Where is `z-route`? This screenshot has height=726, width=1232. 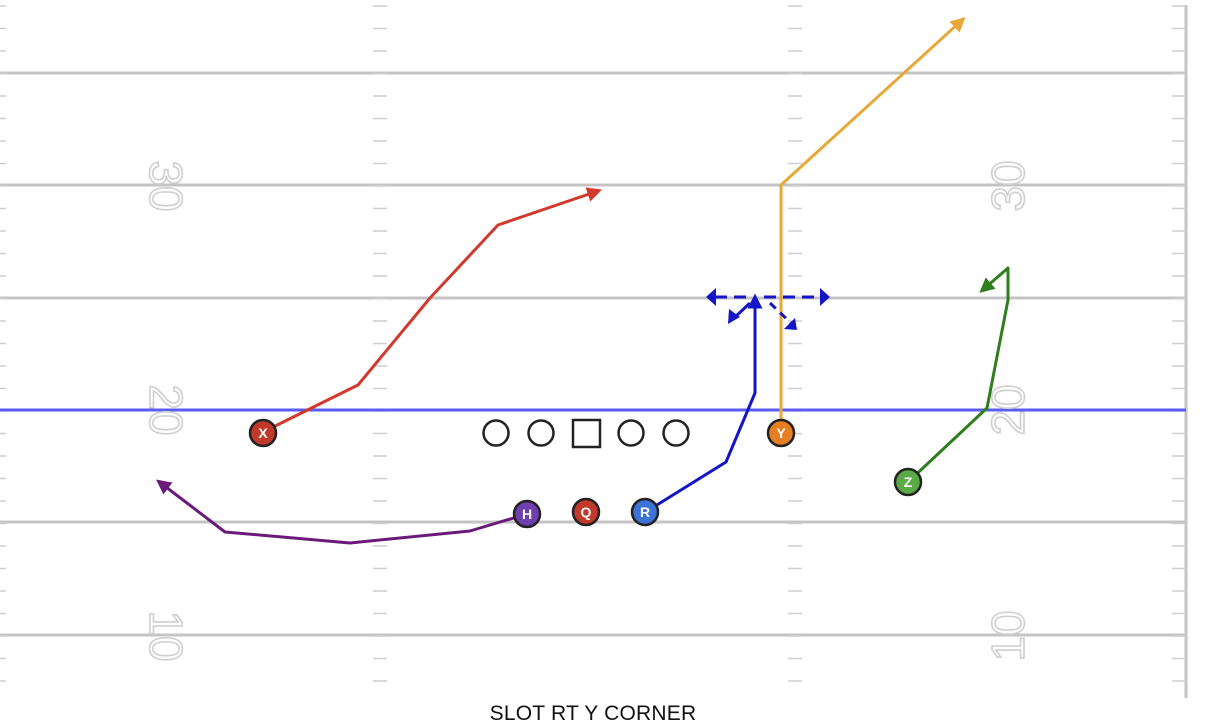 z-route is located at coordinates (958, 375).